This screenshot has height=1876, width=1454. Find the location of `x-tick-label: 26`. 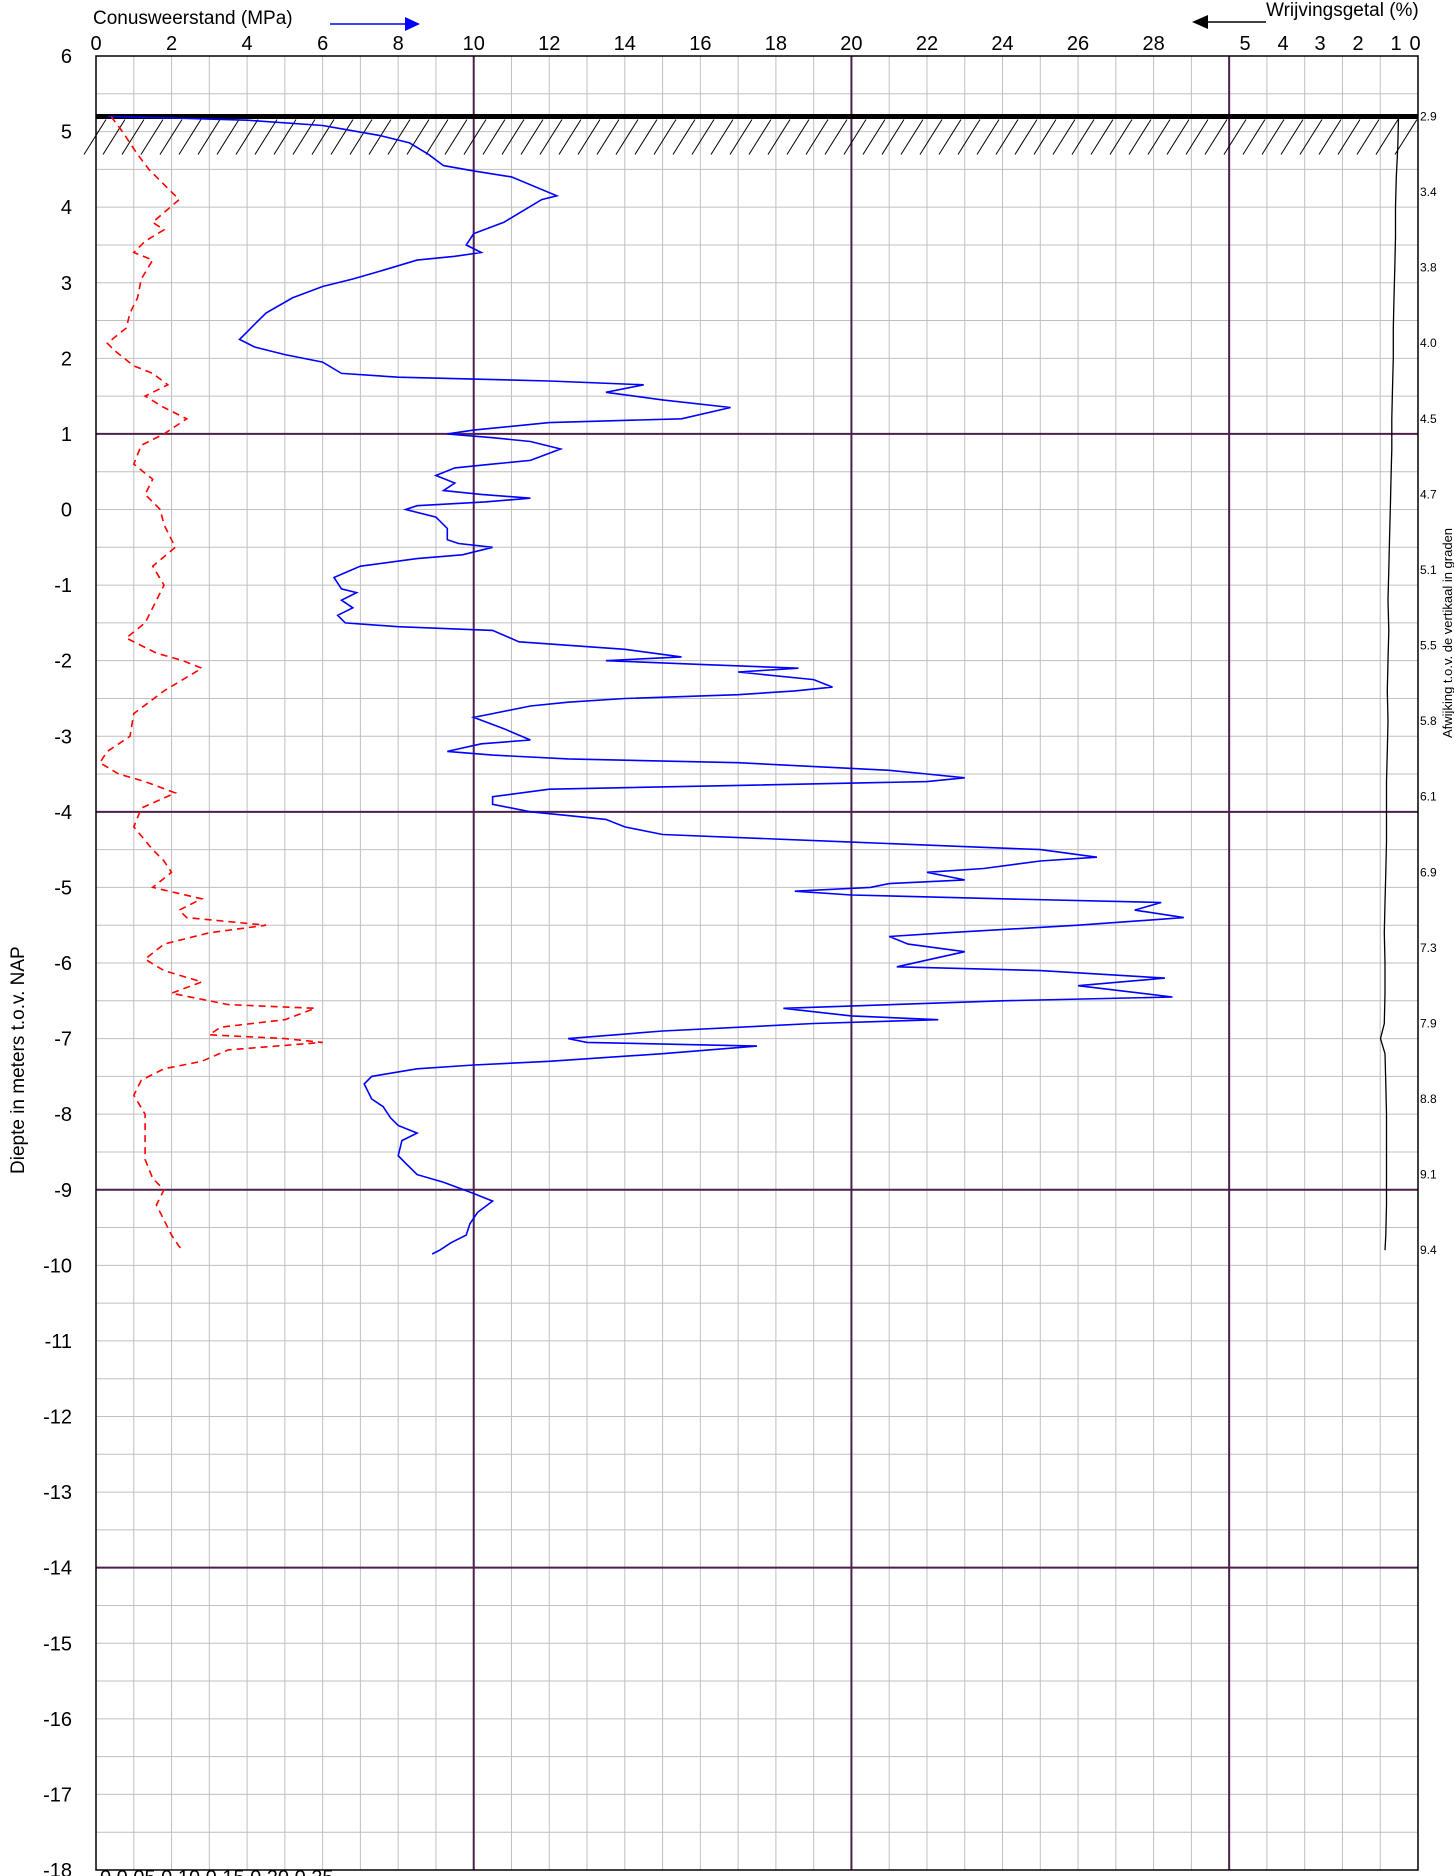

x-tick-label: 26 is located at coordinates (1078, 44).